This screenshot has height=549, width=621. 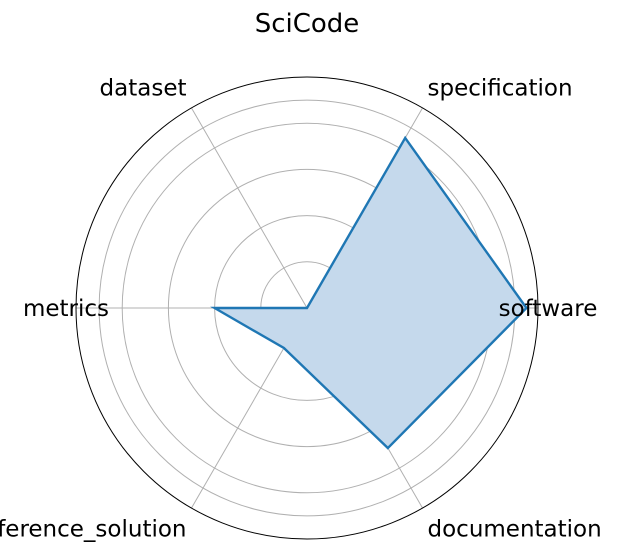 I want to click on chart-title: SciCode, so click(x=307, y=24).